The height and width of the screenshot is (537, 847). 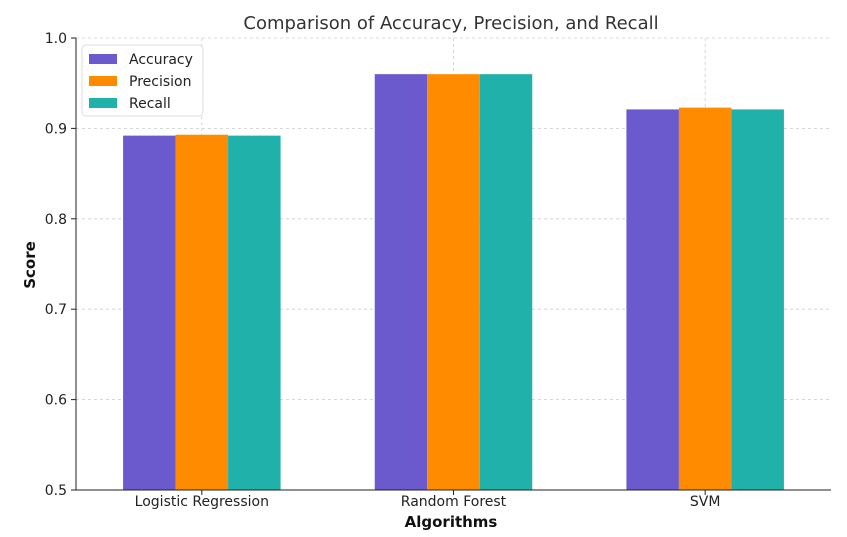 I want to click on x-tick-label: Random Forest, so click(x=454, y=502).